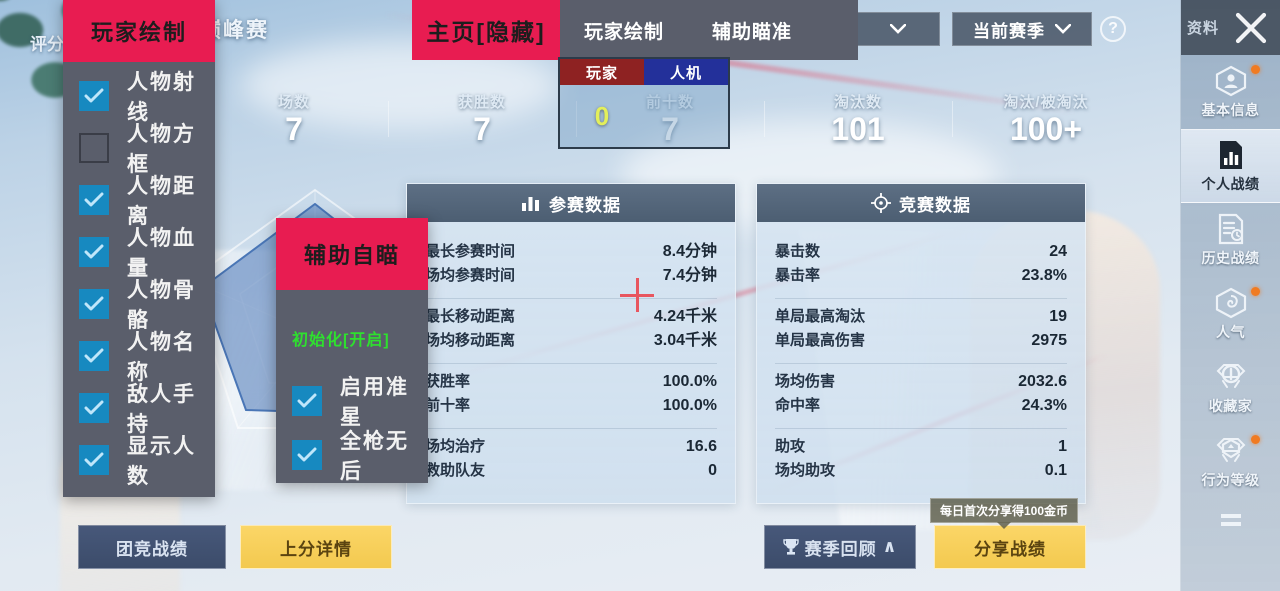 This screenshot has width=1280, height=591. I want to click on stat-row: 单局最高淘汰 19, so click(921, 316).